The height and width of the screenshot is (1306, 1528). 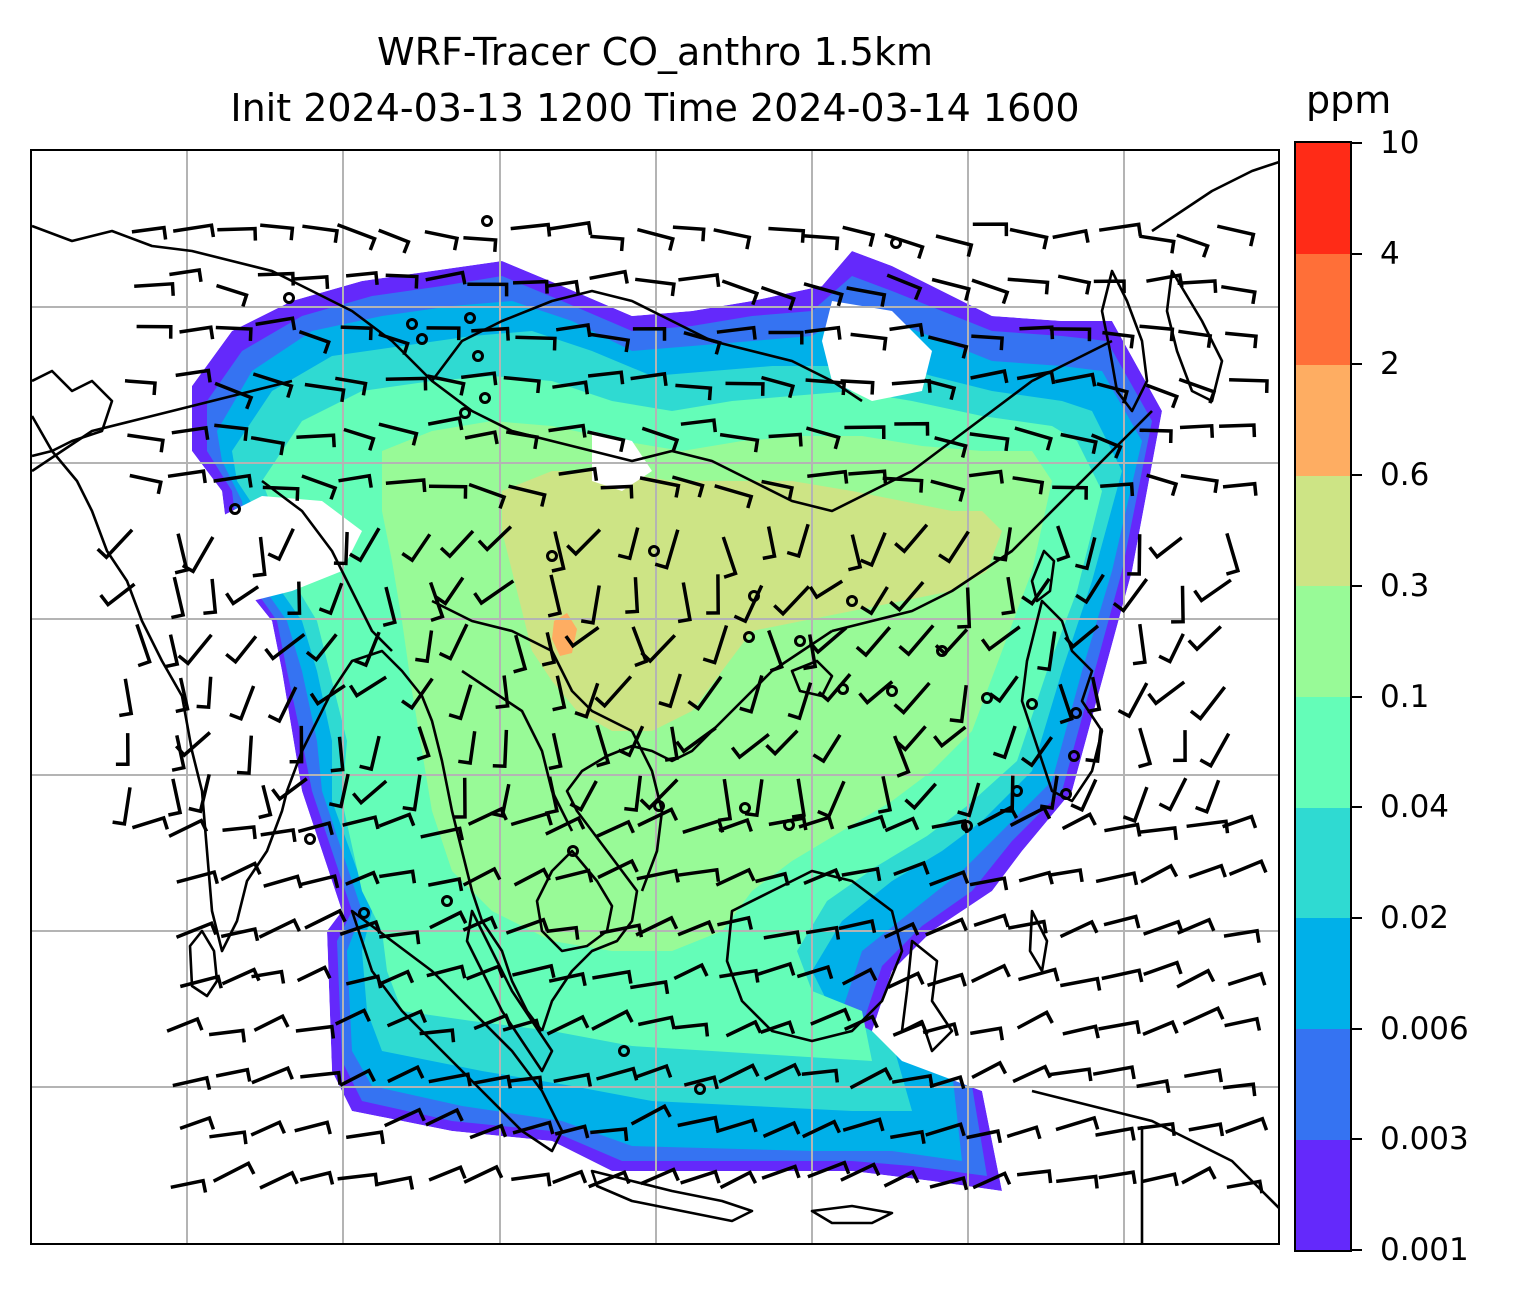 What do you see at coordinates (1154, 1166) in the screenshot?
I see `coastline-new-guinea` at bounding box center [1154, 1166].